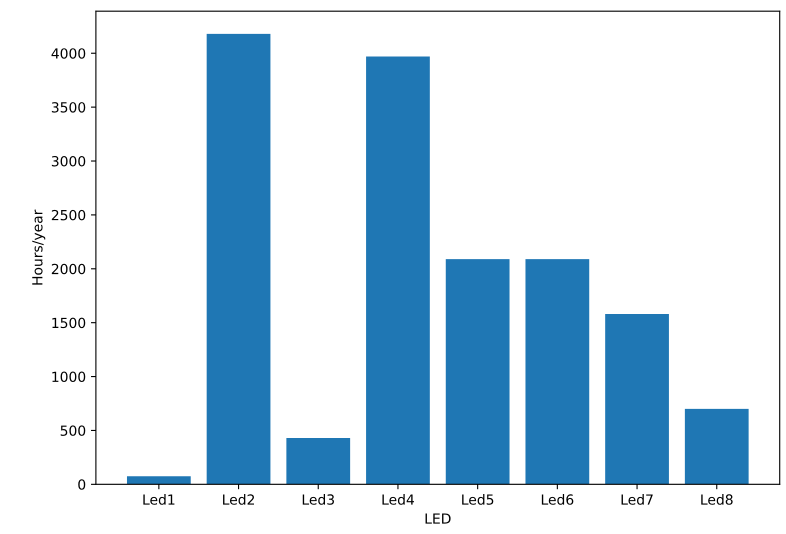 The image size is (786, 534). I want to click on y-tick-label: 4000, so click(69, 53).